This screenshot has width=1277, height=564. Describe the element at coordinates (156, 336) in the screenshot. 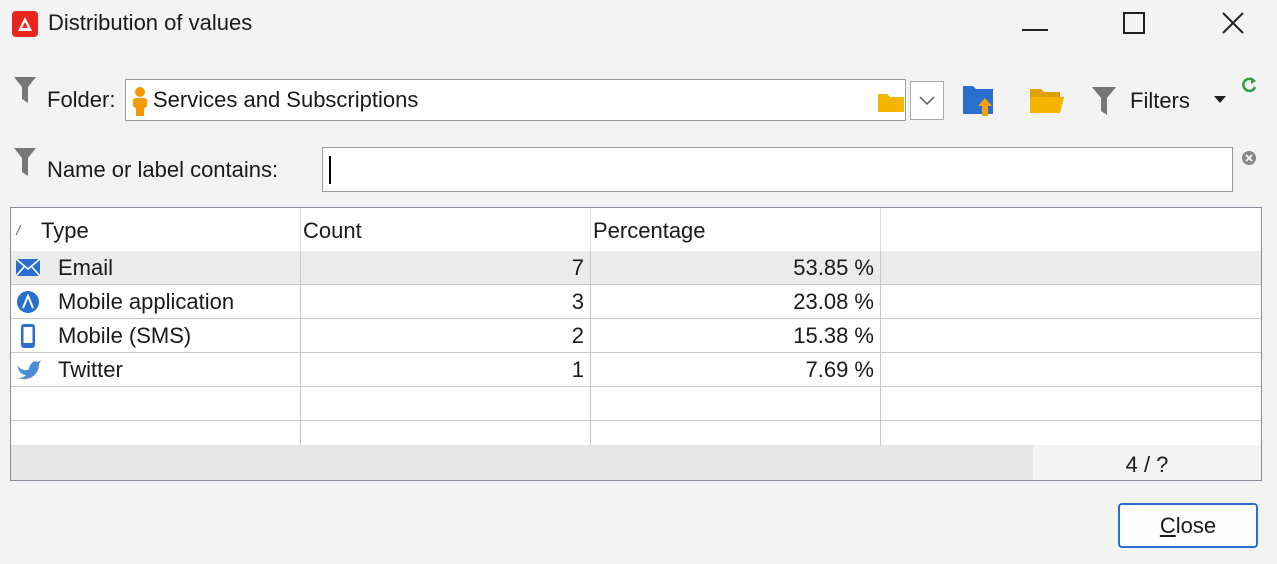

I see `table-cell: Mobile (SMS)` at that location.